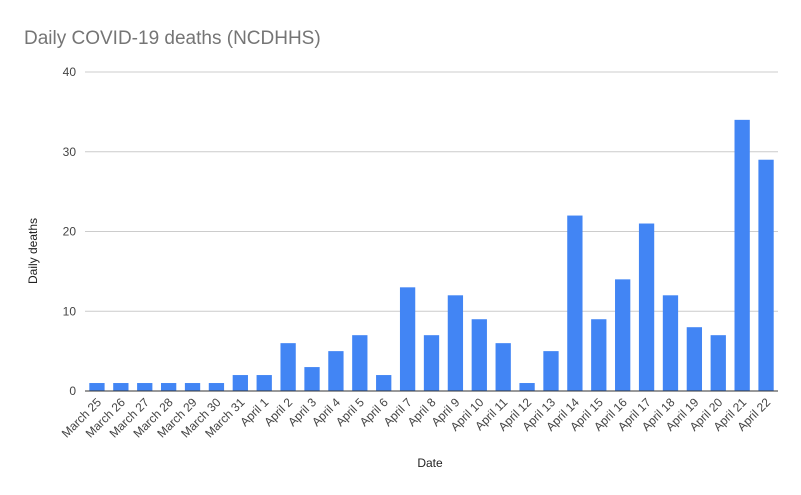  I want to click on y-tick-label: 20, so click(70, 232).